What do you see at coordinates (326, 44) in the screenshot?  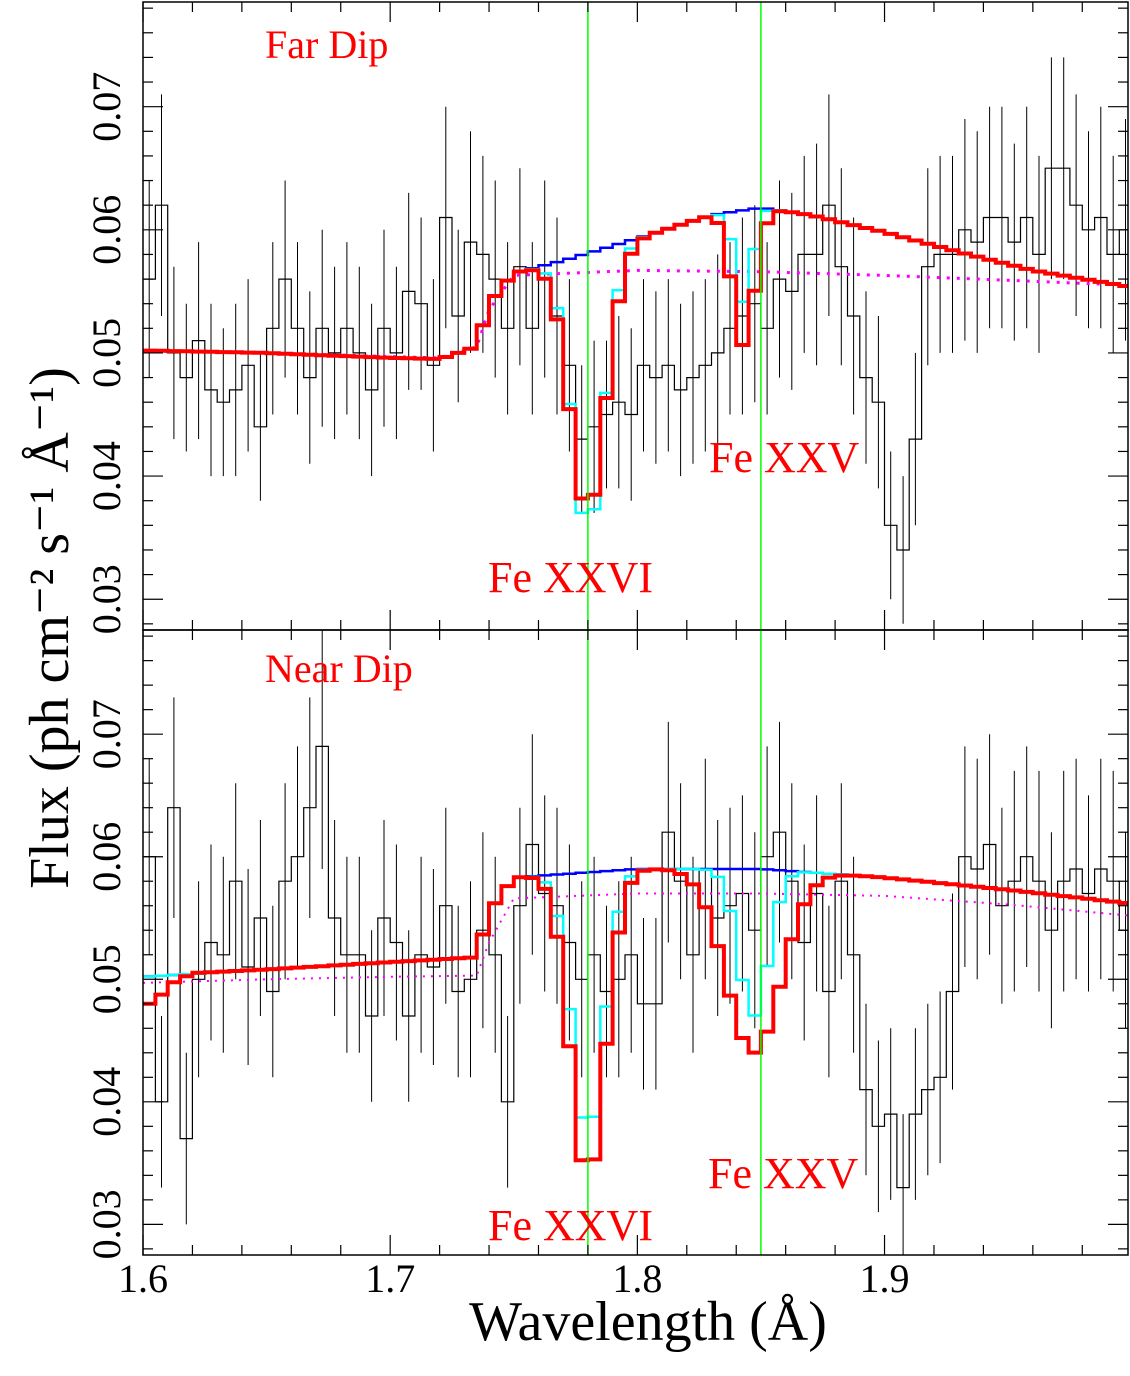 I see `panel-label: Far Dip` at bounding box center [326, 44].